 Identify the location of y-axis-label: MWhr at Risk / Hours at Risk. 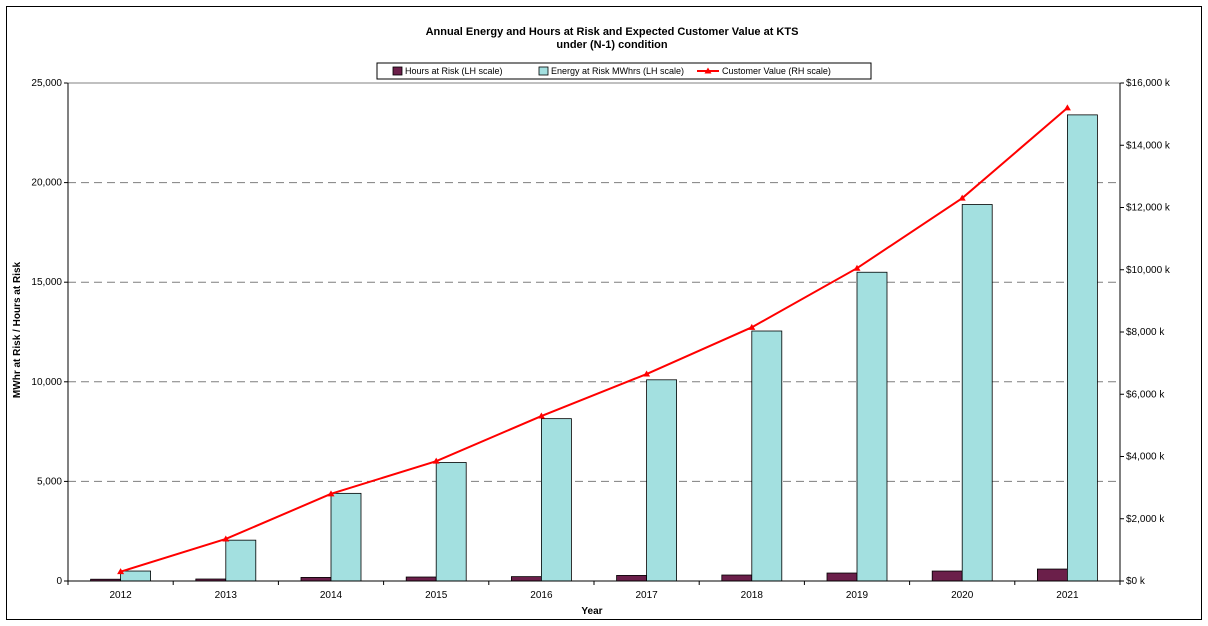
(17, 329).